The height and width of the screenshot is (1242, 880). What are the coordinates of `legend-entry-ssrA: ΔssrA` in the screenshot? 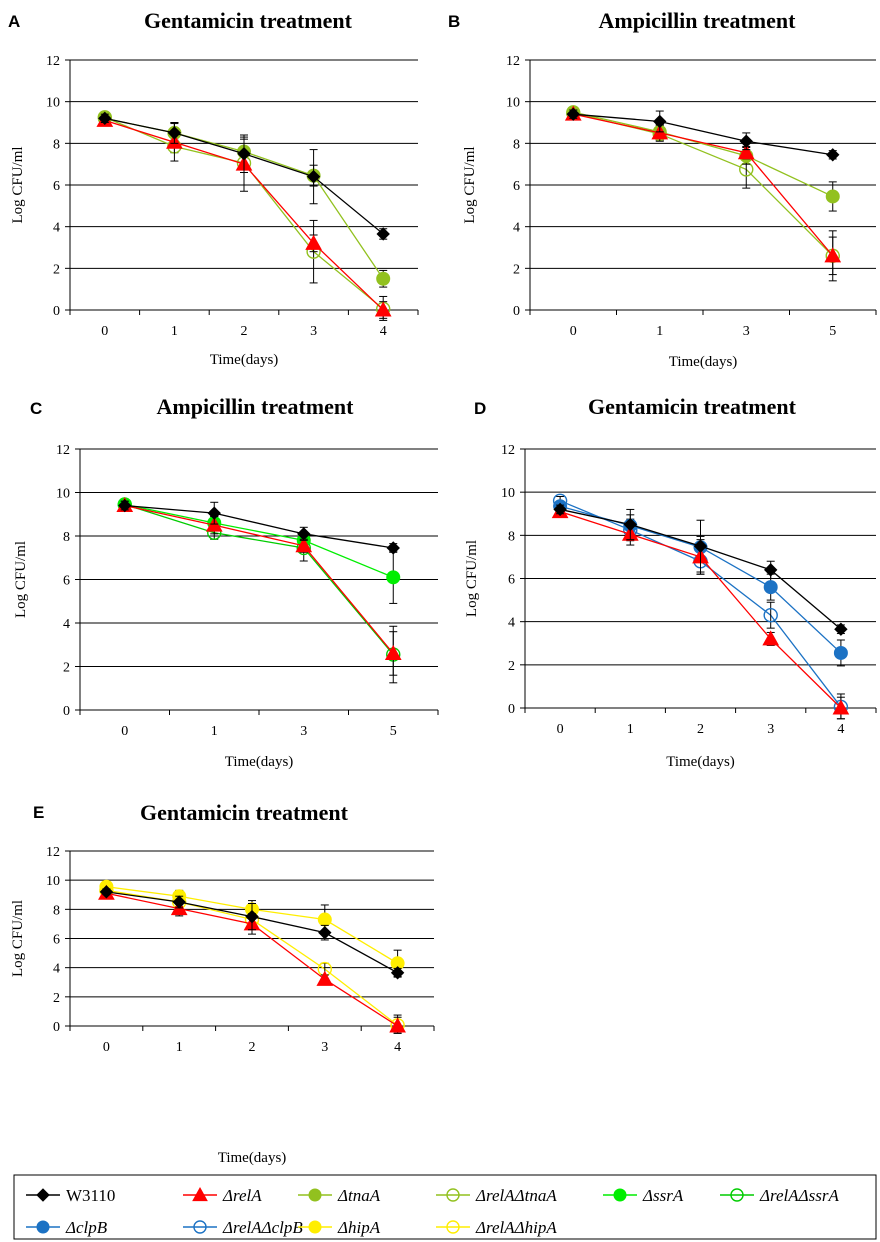 It's located at (643, 1195).